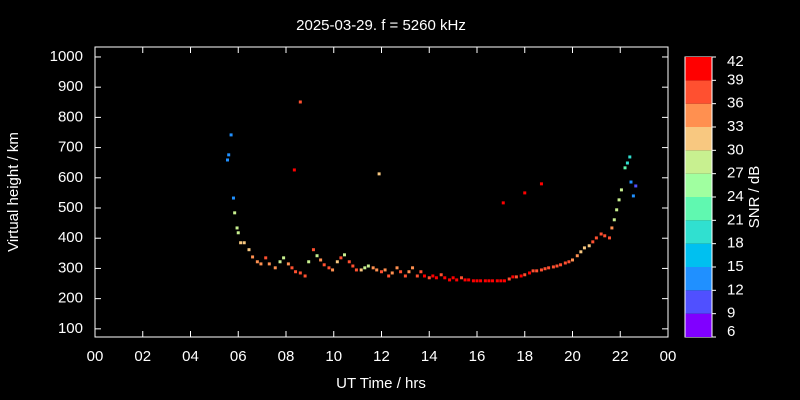 Image resolution: width=800 pixels, height=400 pixels. I want to click on colorbar-tick-label: 39, so click(735, 79).